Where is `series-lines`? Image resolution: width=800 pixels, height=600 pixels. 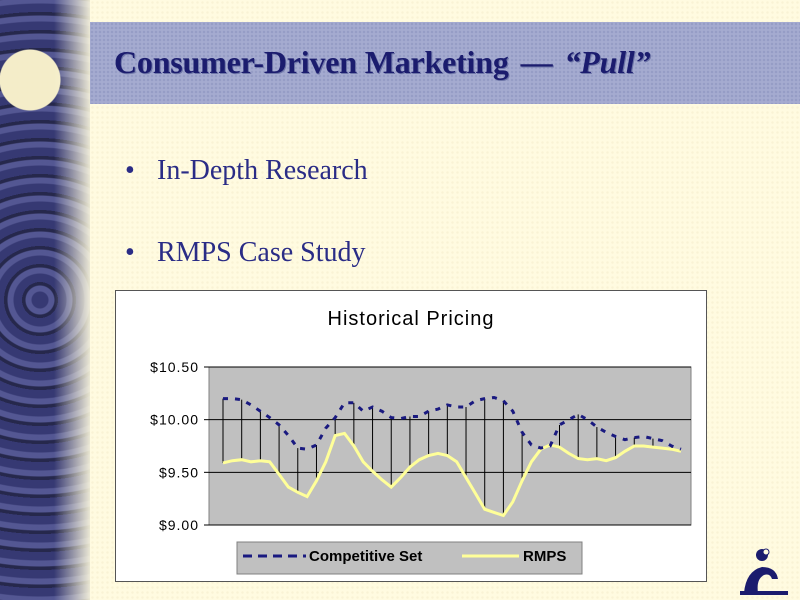 series-lines is located at coordinates (452, 456).